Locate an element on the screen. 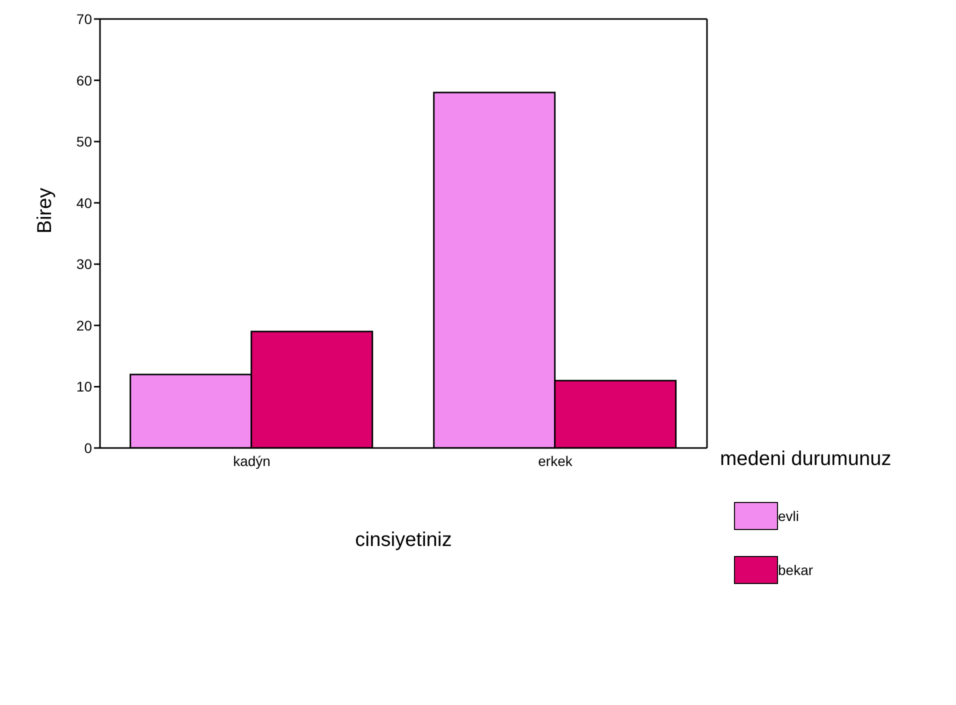 This screenshot has width=956, height=705. x-tick-label: kadýn is located at coordinates (251, 460).